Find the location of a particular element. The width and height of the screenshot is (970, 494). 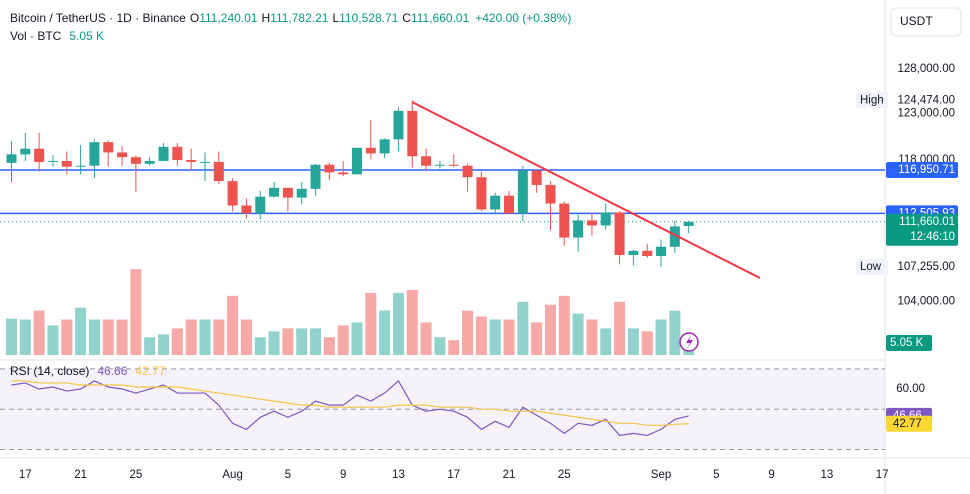

event-icon-bolt is located at coordinates (689, 342).